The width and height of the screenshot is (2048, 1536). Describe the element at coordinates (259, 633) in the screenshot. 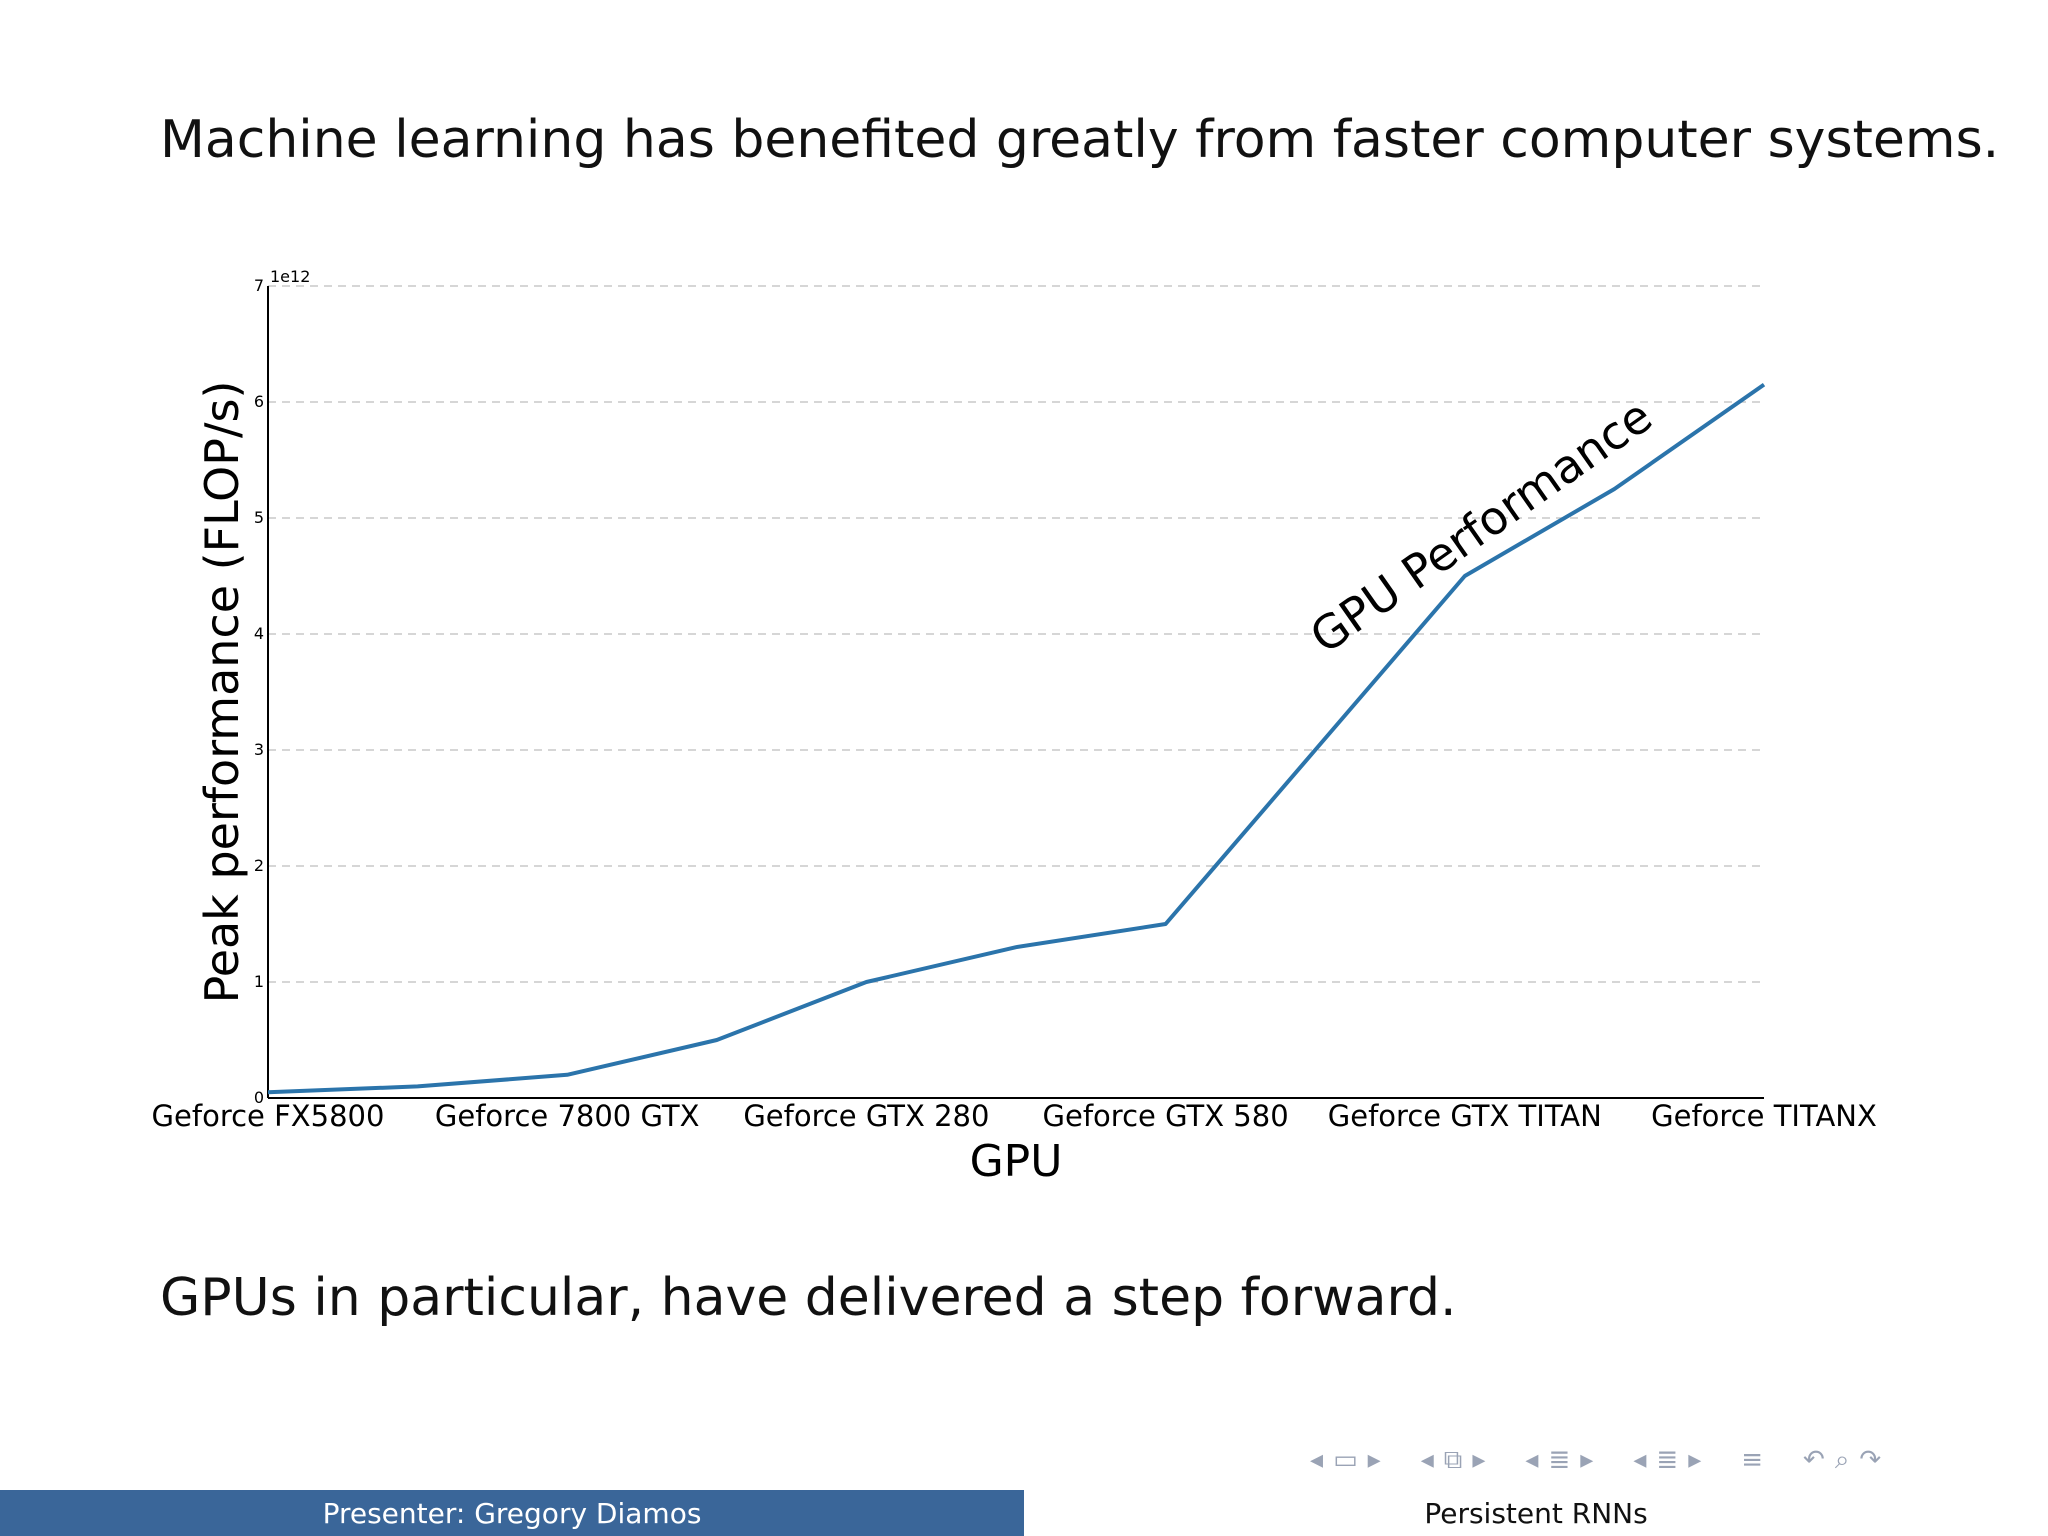

I see `y-tick-label: 4` at that location.